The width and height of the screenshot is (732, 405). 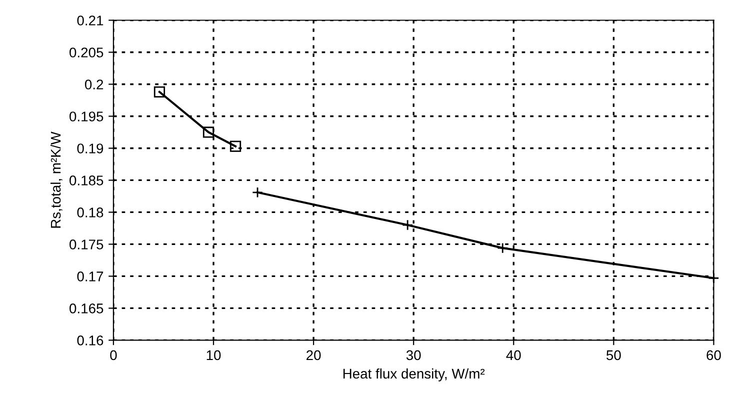 I want to click on y-tick-label: 0.165, so click(x=87, y=309).